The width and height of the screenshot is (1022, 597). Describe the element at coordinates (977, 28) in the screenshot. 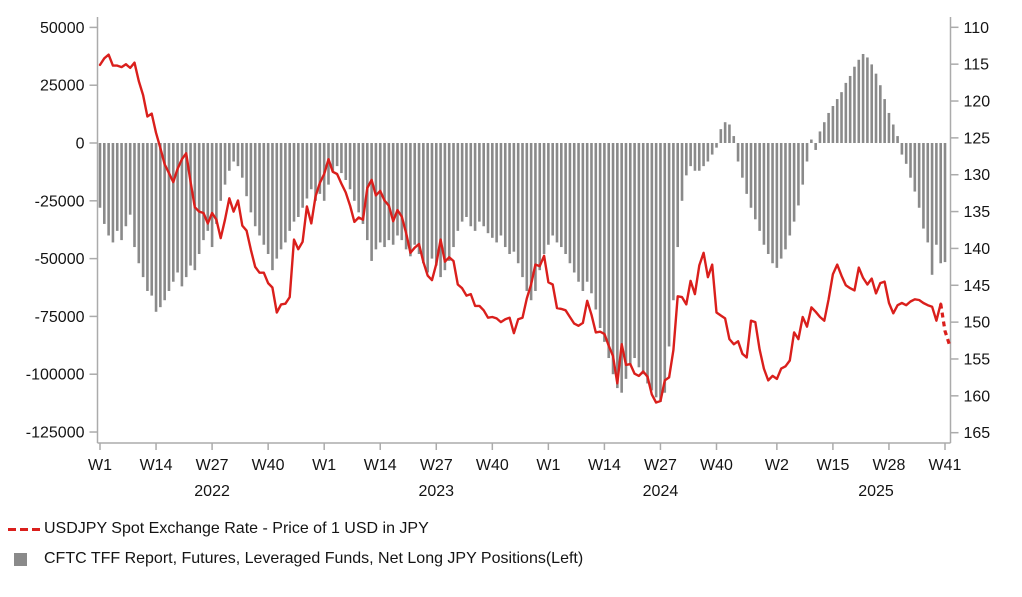

I see `right-tick-label: 110` at that location.